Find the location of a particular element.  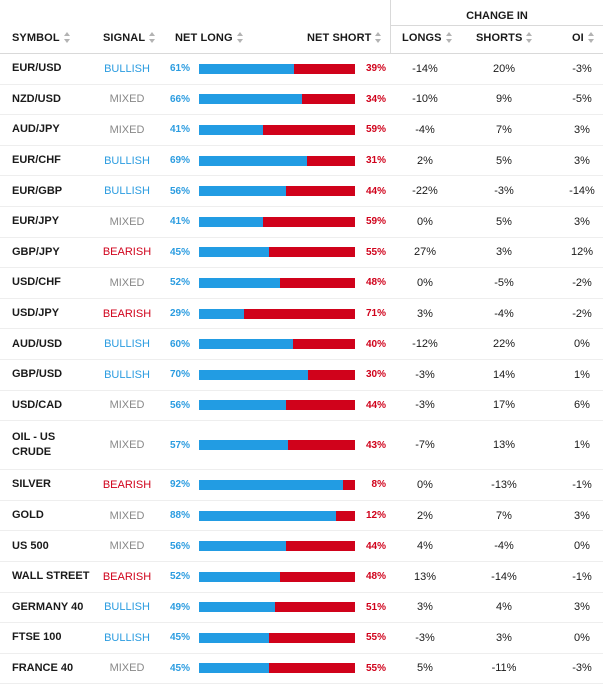

shorts-column-header: SHORTS is located at coordinates (504, 38).